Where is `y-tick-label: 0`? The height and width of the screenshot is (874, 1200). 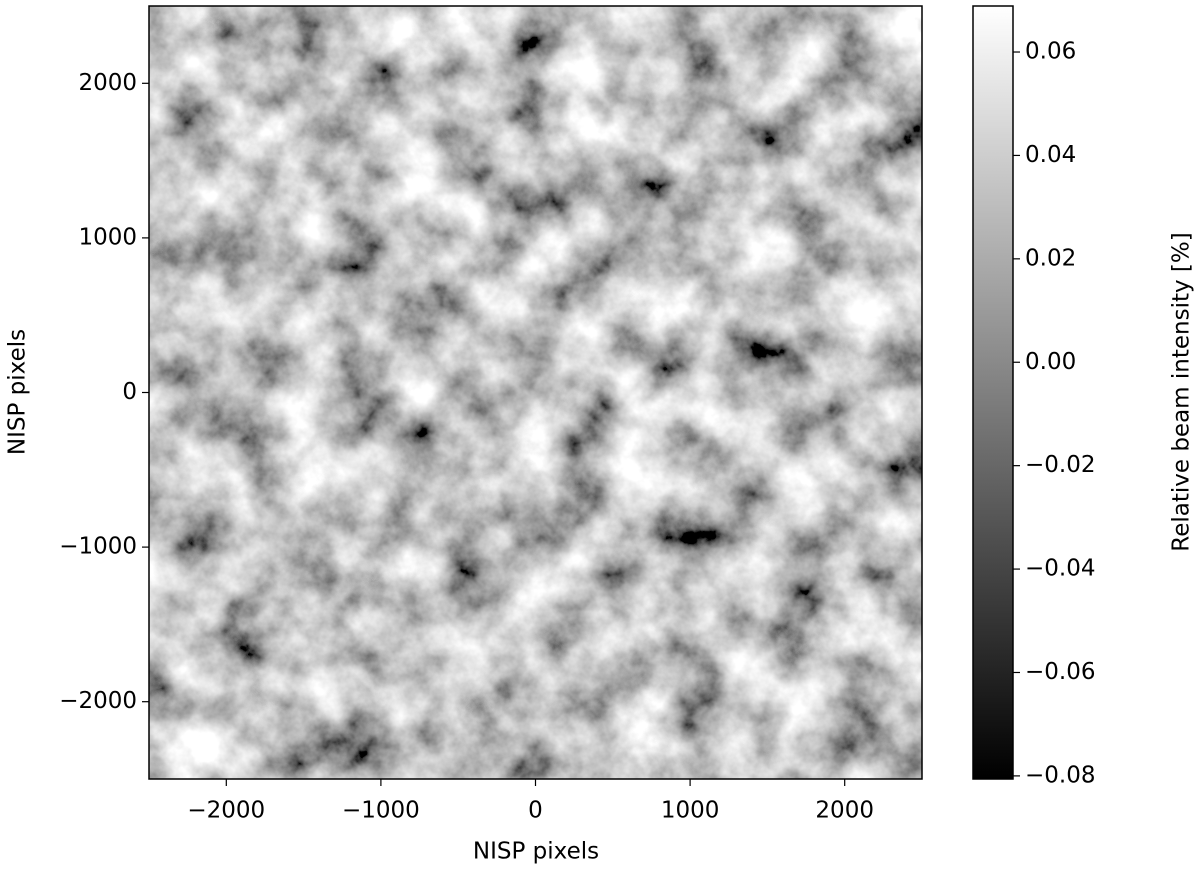
y-tick-label: 0 is located at coordinates (129, 392).